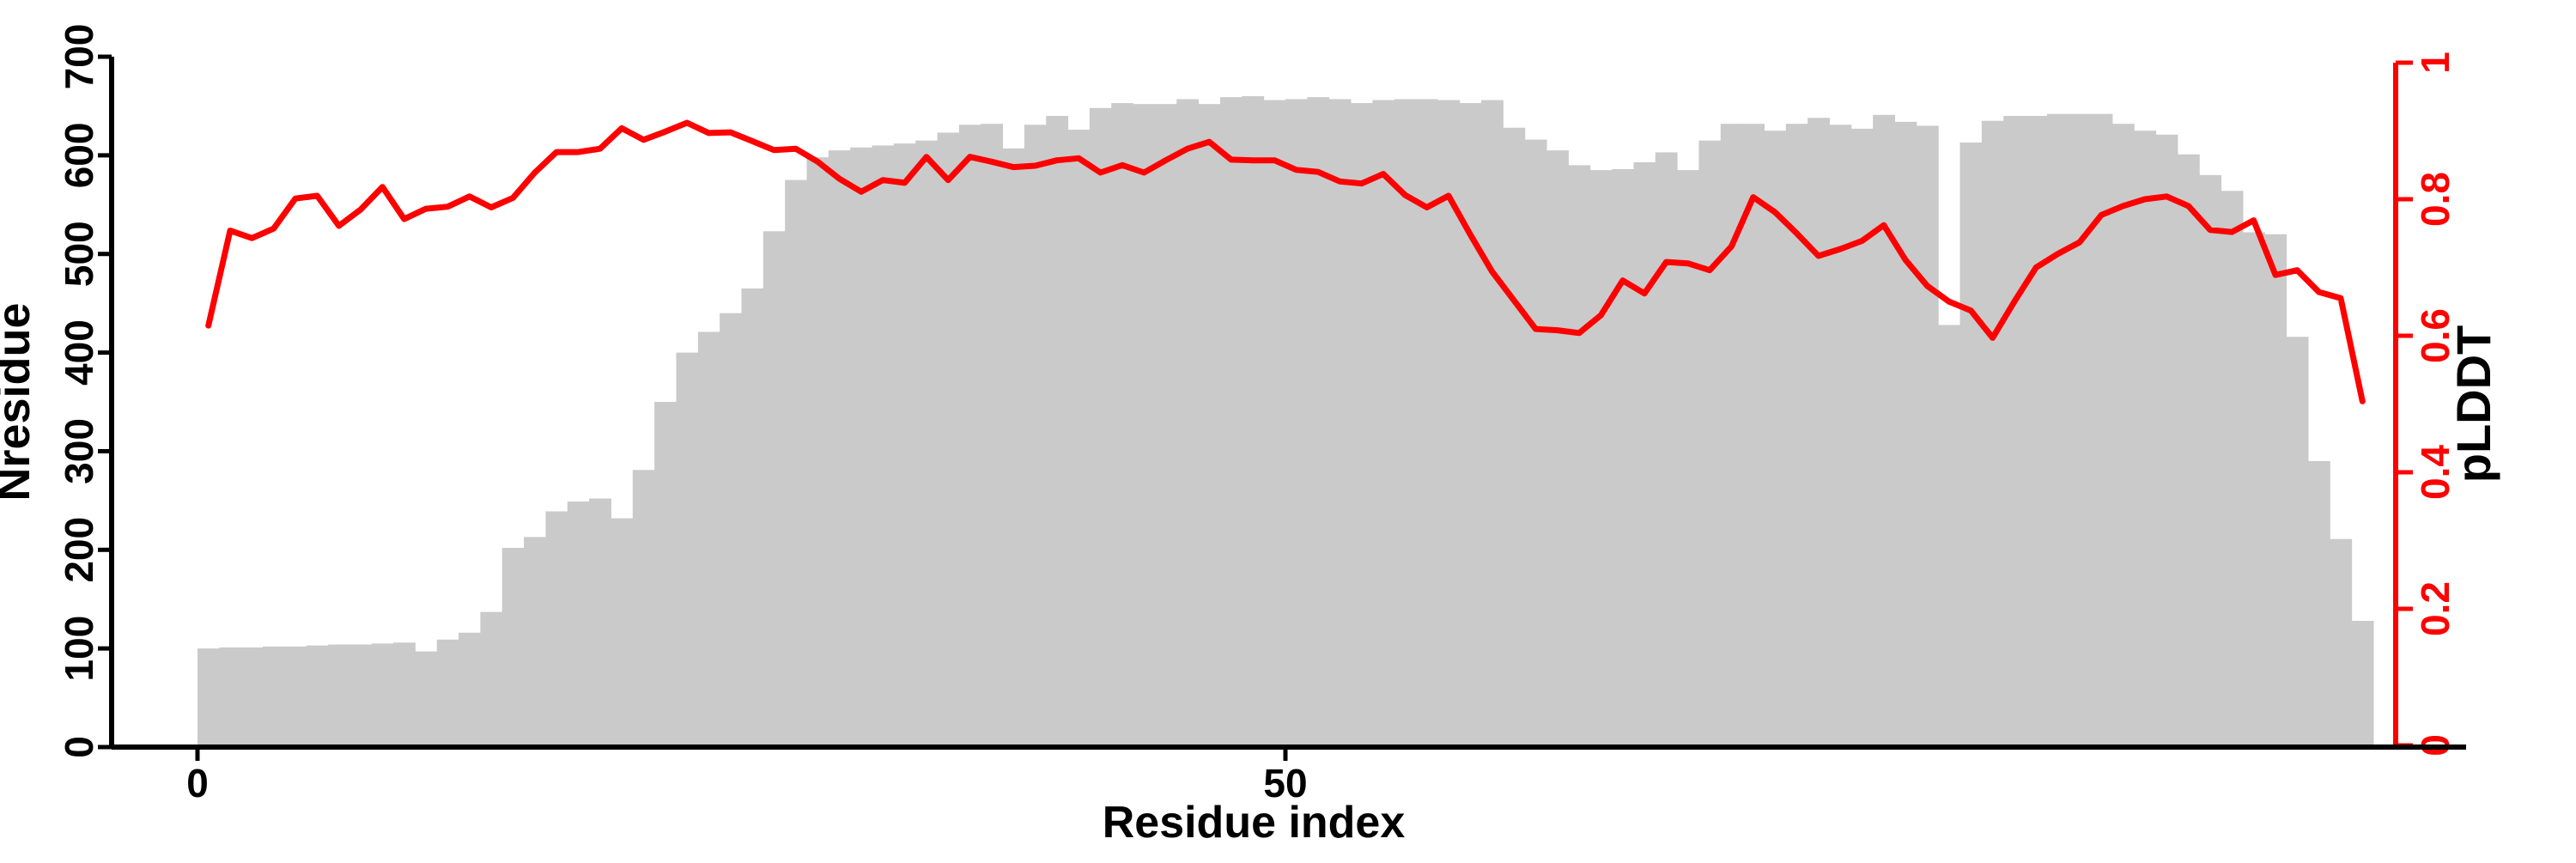 This screenshot has height=863, width=2576. Describe the element at coordinates (19, 402) in the screenshot. I see `left-y-axis-title: Nresidue` at that location.